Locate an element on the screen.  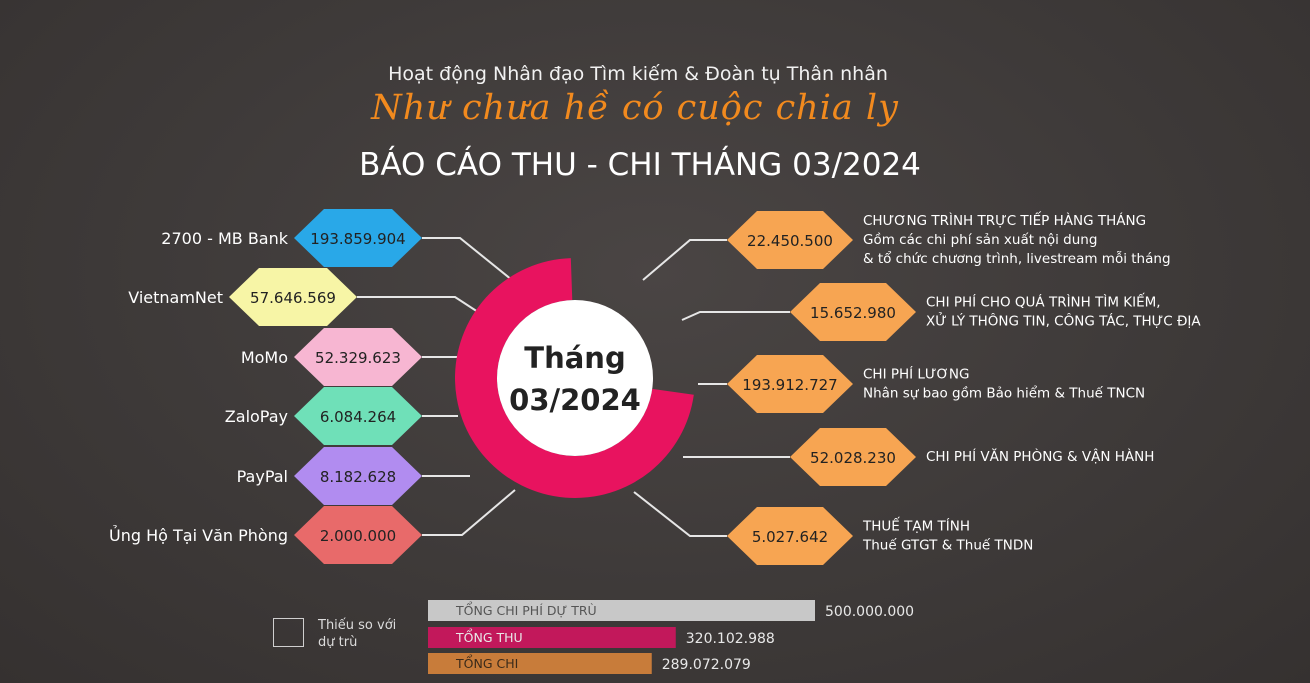
expense-description: CHƯƠNG TRÌNH TRỰC TIẾP HÀNG THÁNG is located at coordinates (1004, 219).